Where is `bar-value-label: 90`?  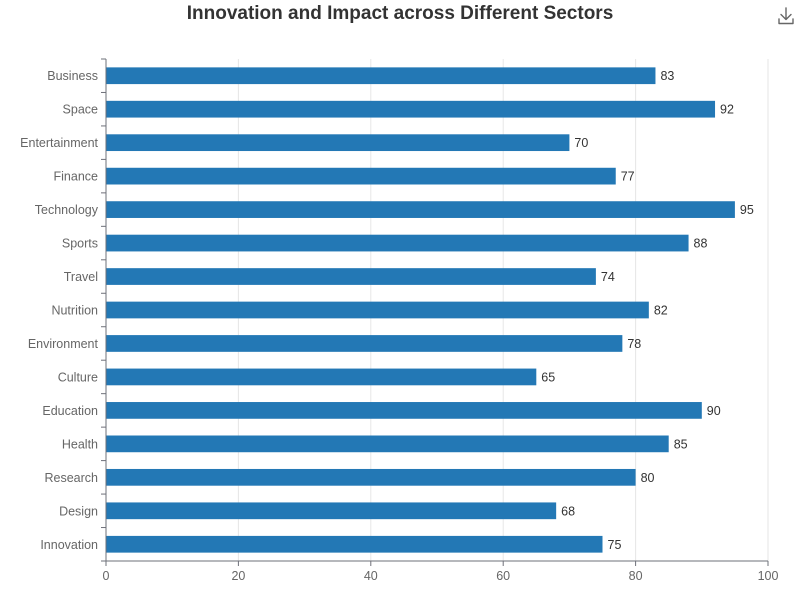 bar-value-label: 90 is located at coordinates (714, 411).